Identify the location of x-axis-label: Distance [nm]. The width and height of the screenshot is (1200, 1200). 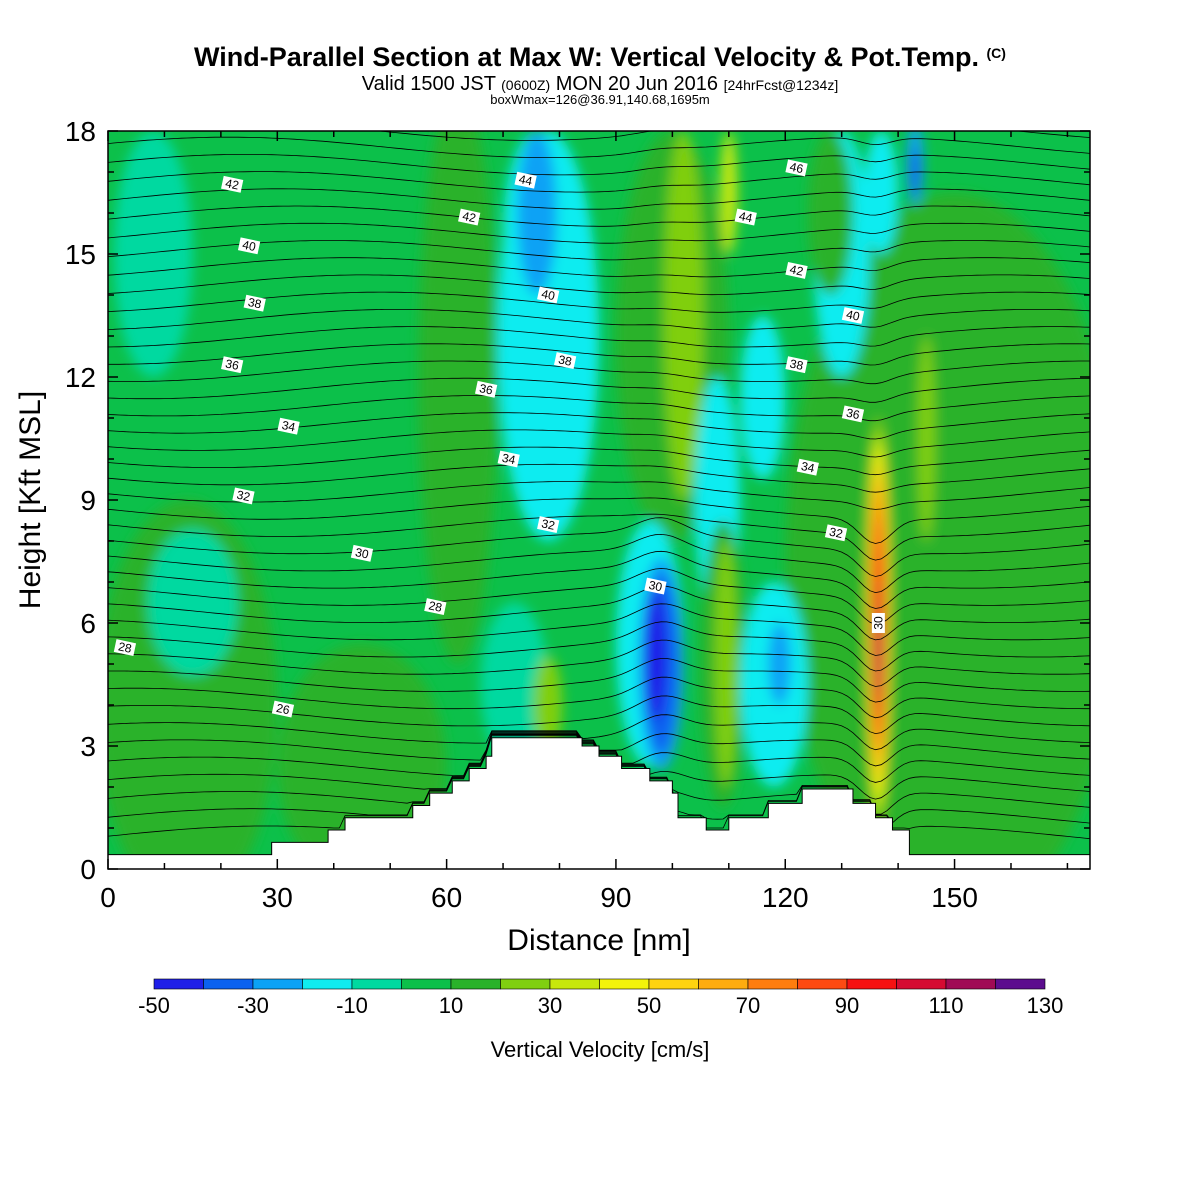
(598, 940).